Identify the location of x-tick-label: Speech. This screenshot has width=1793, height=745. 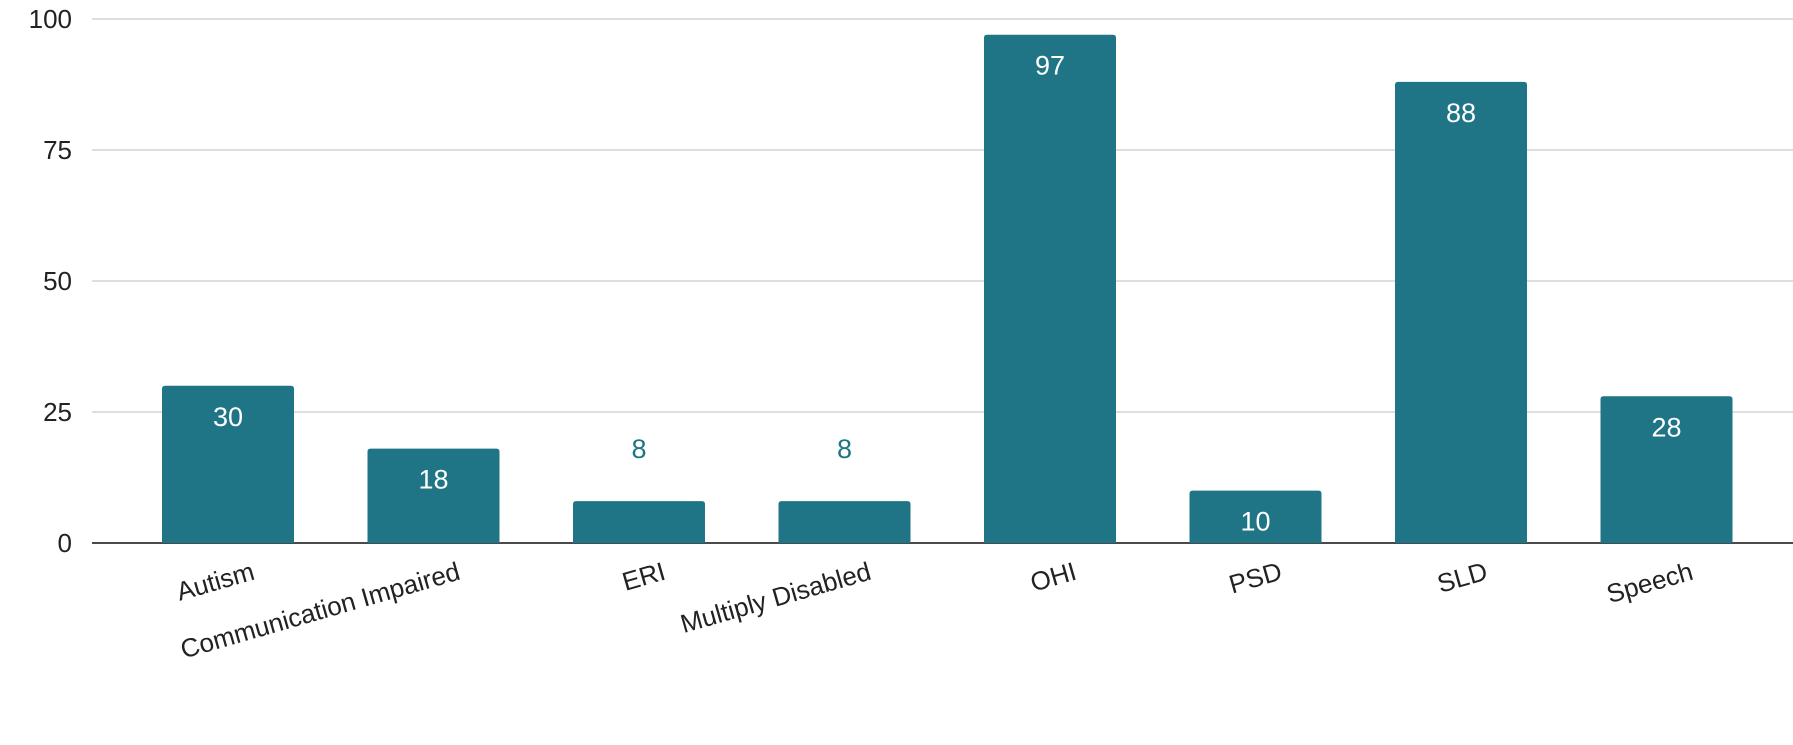
(1649, 582).